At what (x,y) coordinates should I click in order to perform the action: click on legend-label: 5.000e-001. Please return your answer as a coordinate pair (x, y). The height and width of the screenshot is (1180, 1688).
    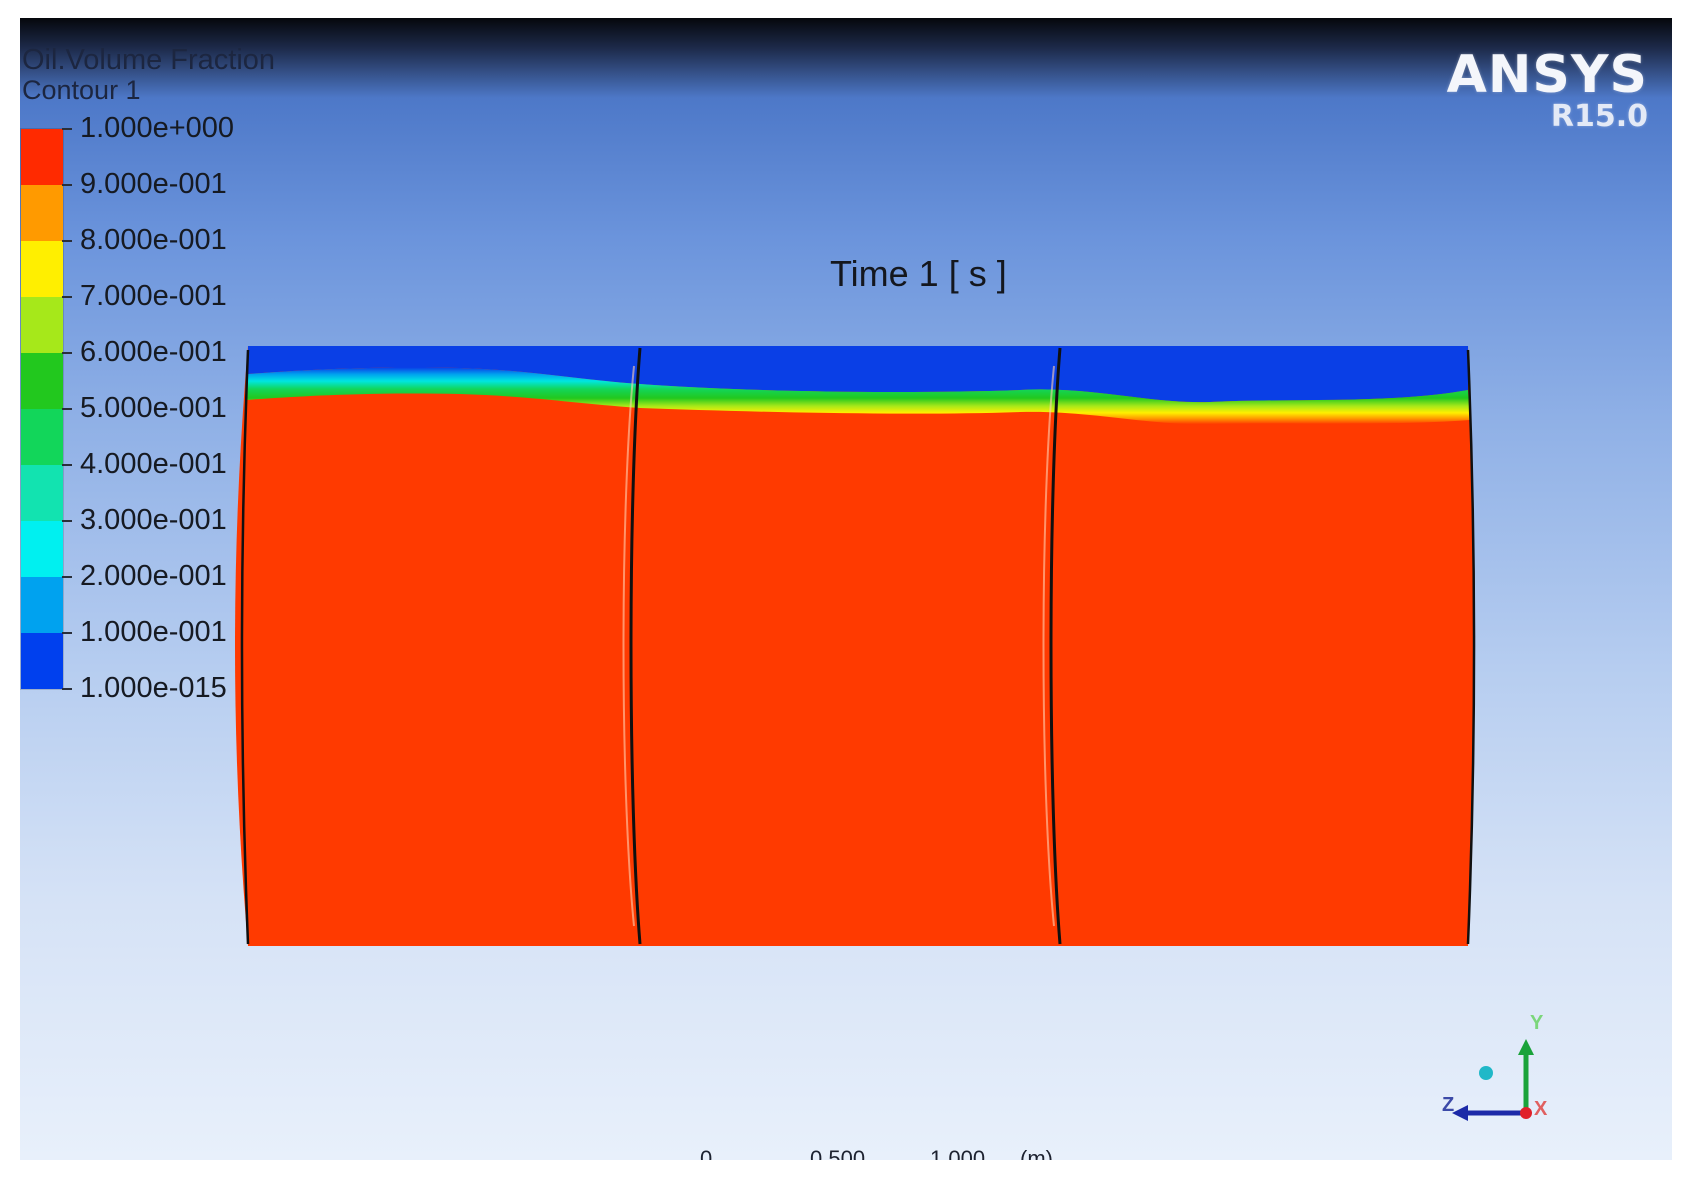
    Looking at the image, I should click on (153, 408).